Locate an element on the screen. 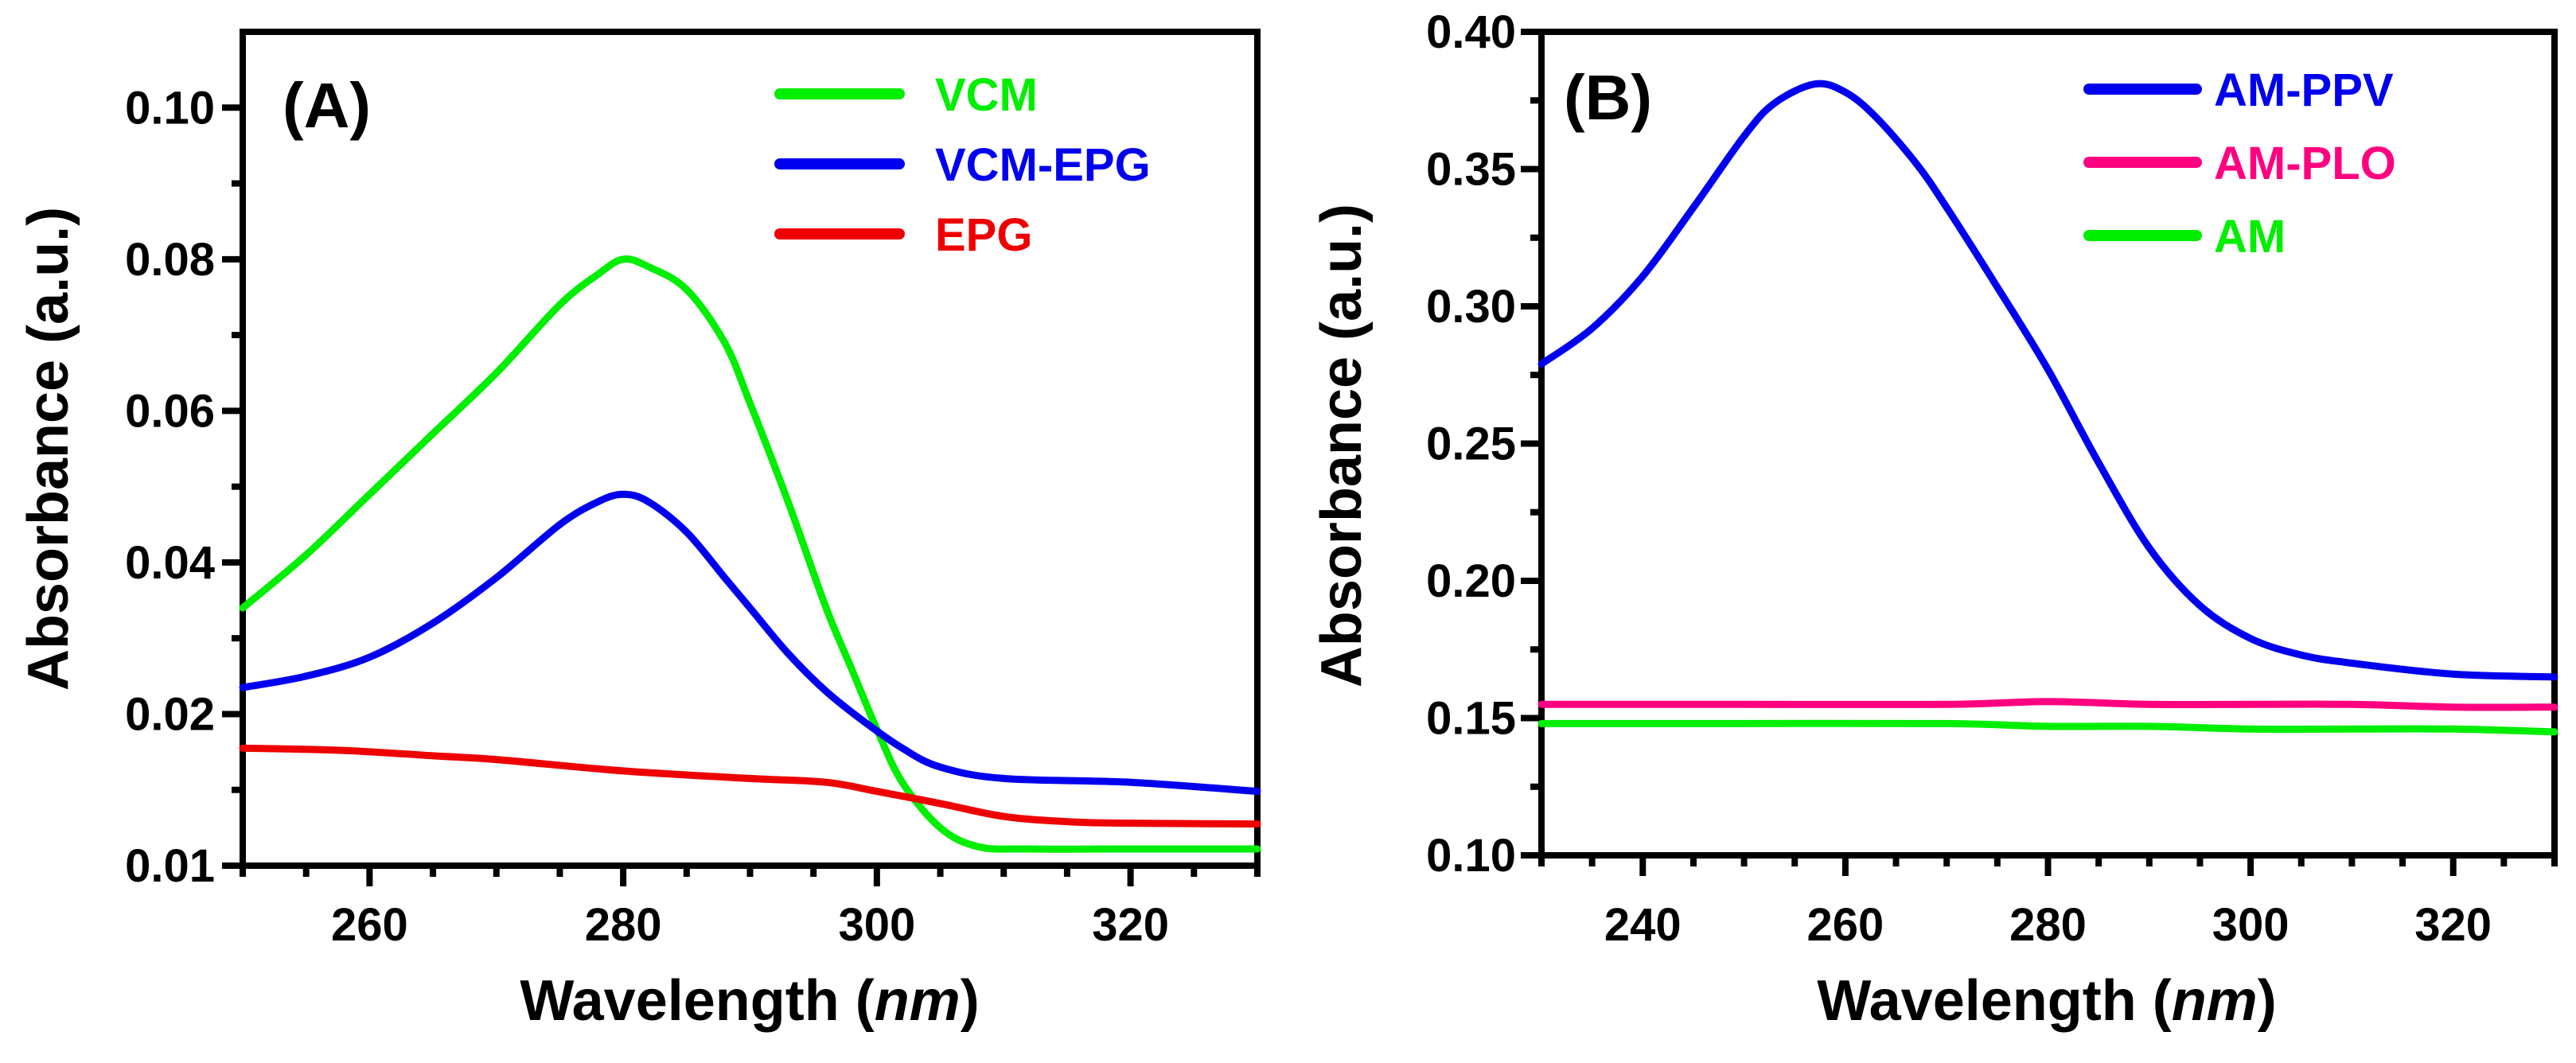 This screenshot has height=1063, width=2576. panel-label: (B) is located at coordinates (1608, 97).